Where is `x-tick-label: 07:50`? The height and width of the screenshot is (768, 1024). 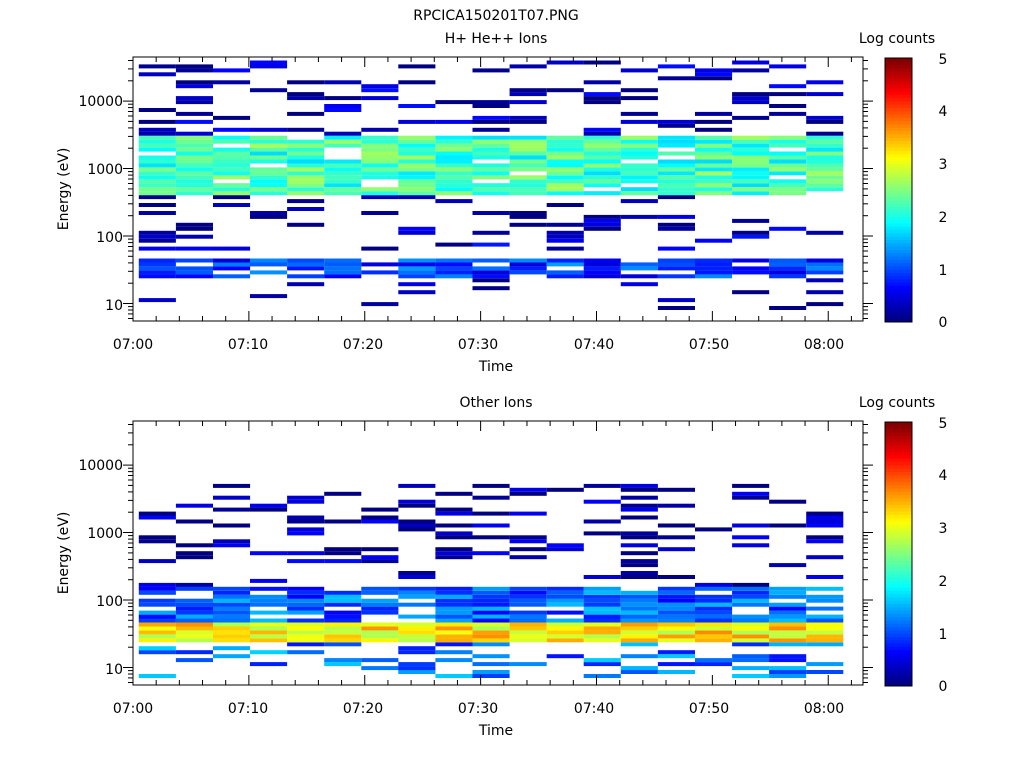 x-tick-label: 07:50 is located at coordinates (709, 709).